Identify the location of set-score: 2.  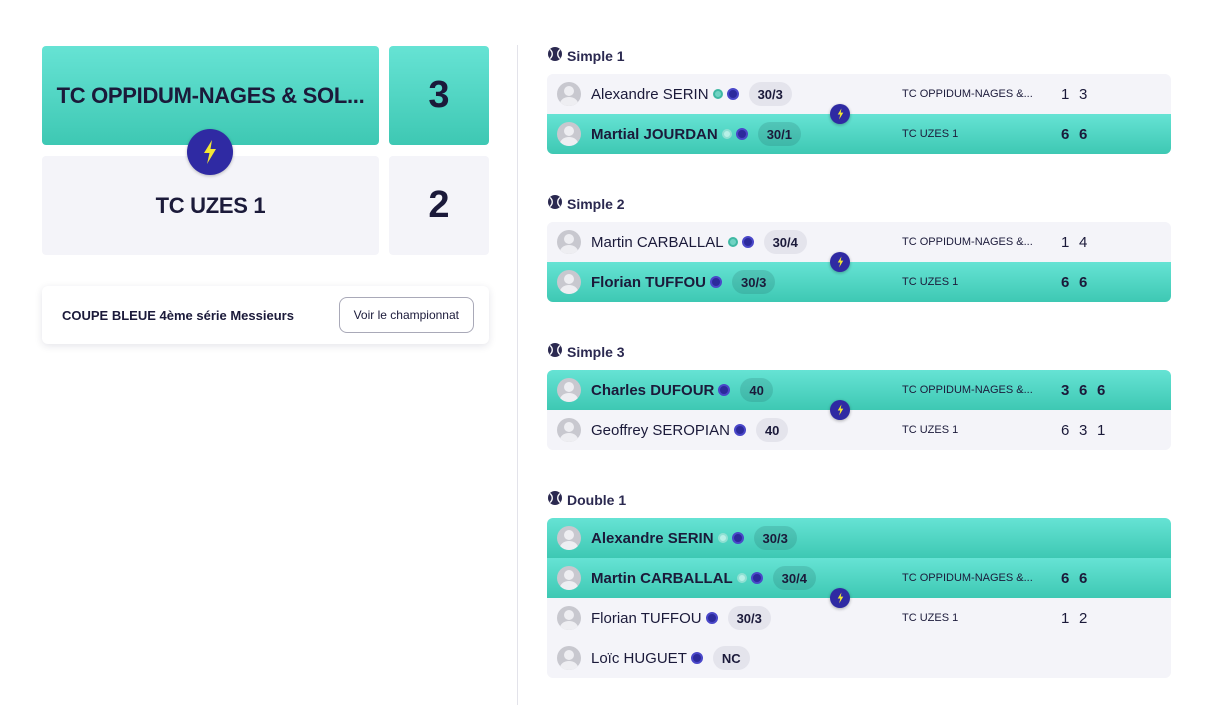
(1083, 618).